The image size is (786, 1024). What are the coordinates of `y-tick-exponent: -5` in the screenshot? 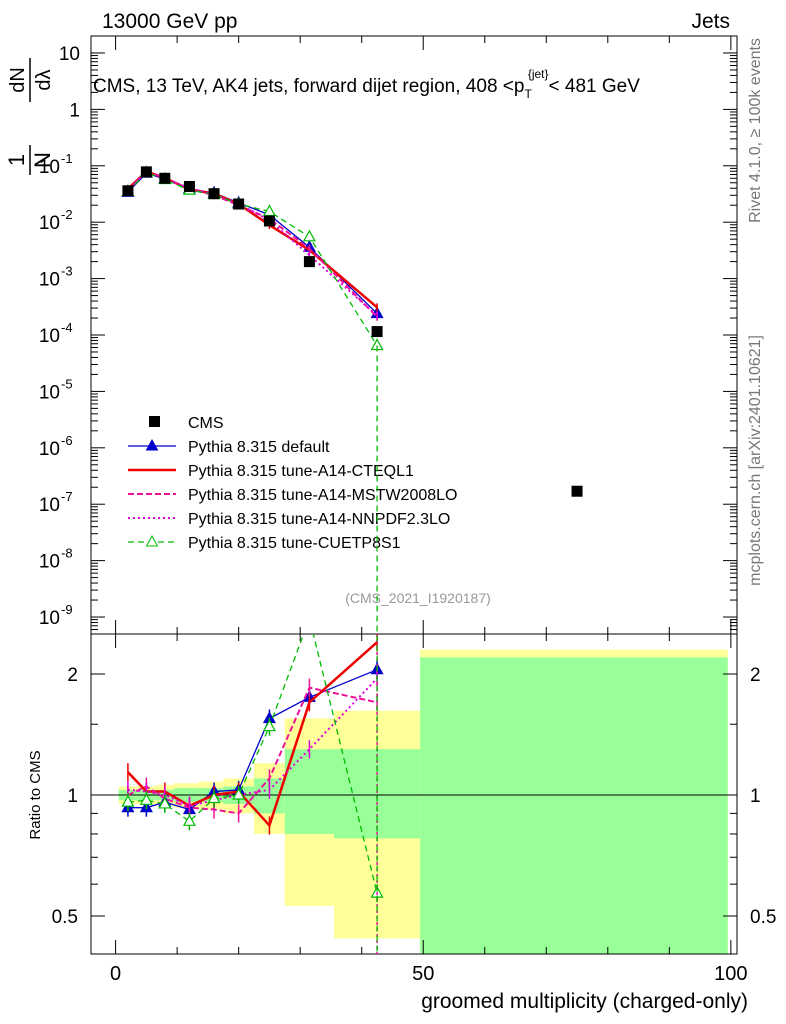 It's located at (67, 383).